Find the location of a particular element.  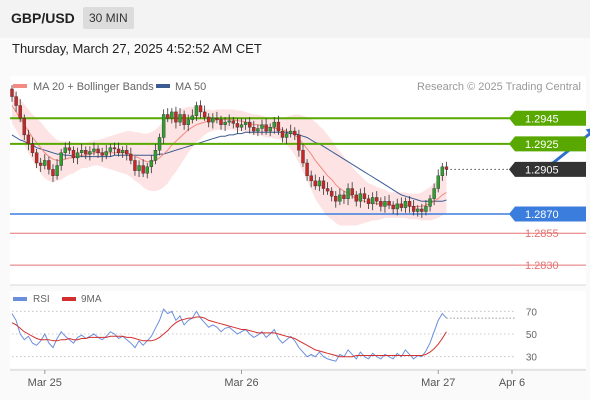

forecast-arrow-head is located at coordinates (587, 131).